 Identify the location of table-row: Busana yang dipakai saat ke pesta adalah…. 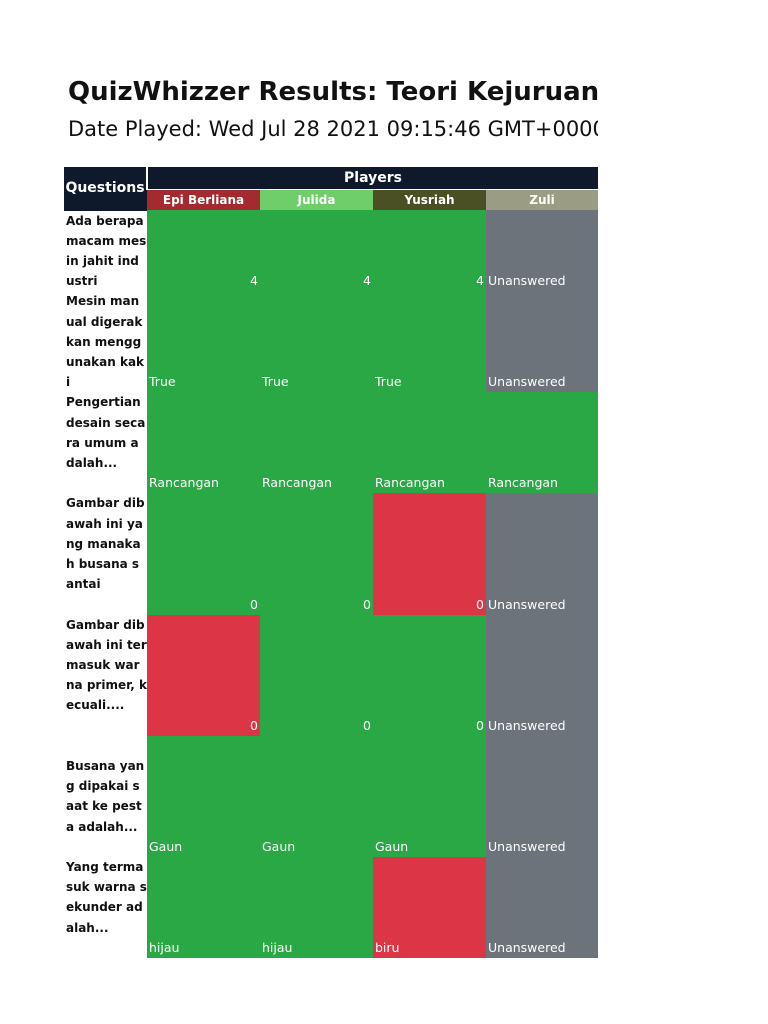
(331, 796).